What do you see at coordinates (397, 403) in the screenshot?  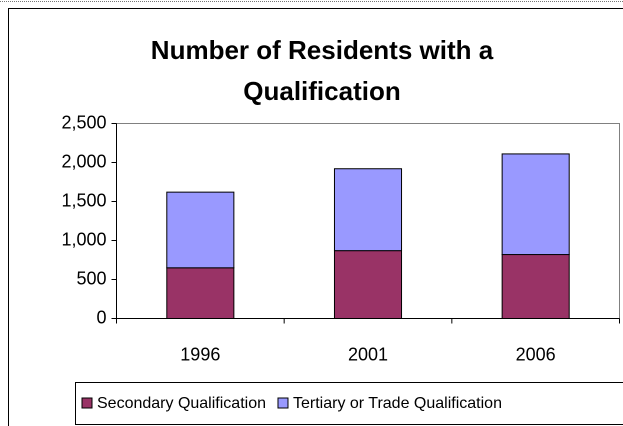 I see `legend-label: Tertiary or Trade Qualification` at bounding box center [397, 403].